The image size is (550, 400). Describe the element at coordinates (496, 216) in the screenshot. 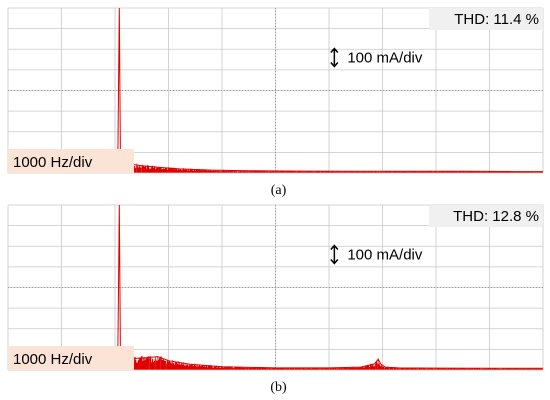

I see `thd-label: THD: 12.8 %` at that location.